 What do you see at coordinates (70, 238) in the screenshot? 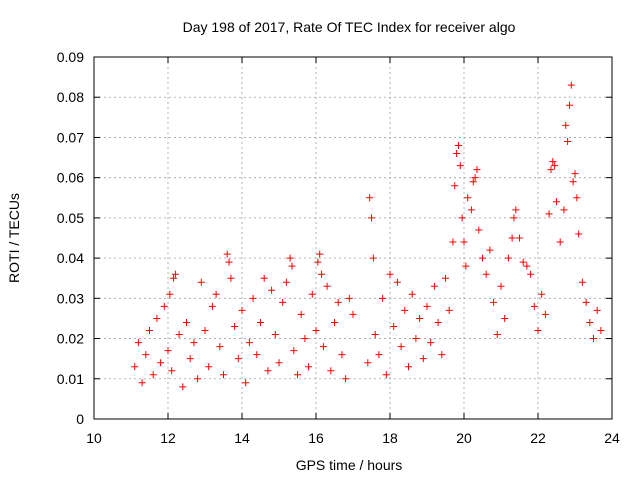
I see `y-tick-labels: 0 0.01 0.02 0.03 0.04 0.05 0.06 0.07 0.08 0.09` at bounding box center [70, 238].